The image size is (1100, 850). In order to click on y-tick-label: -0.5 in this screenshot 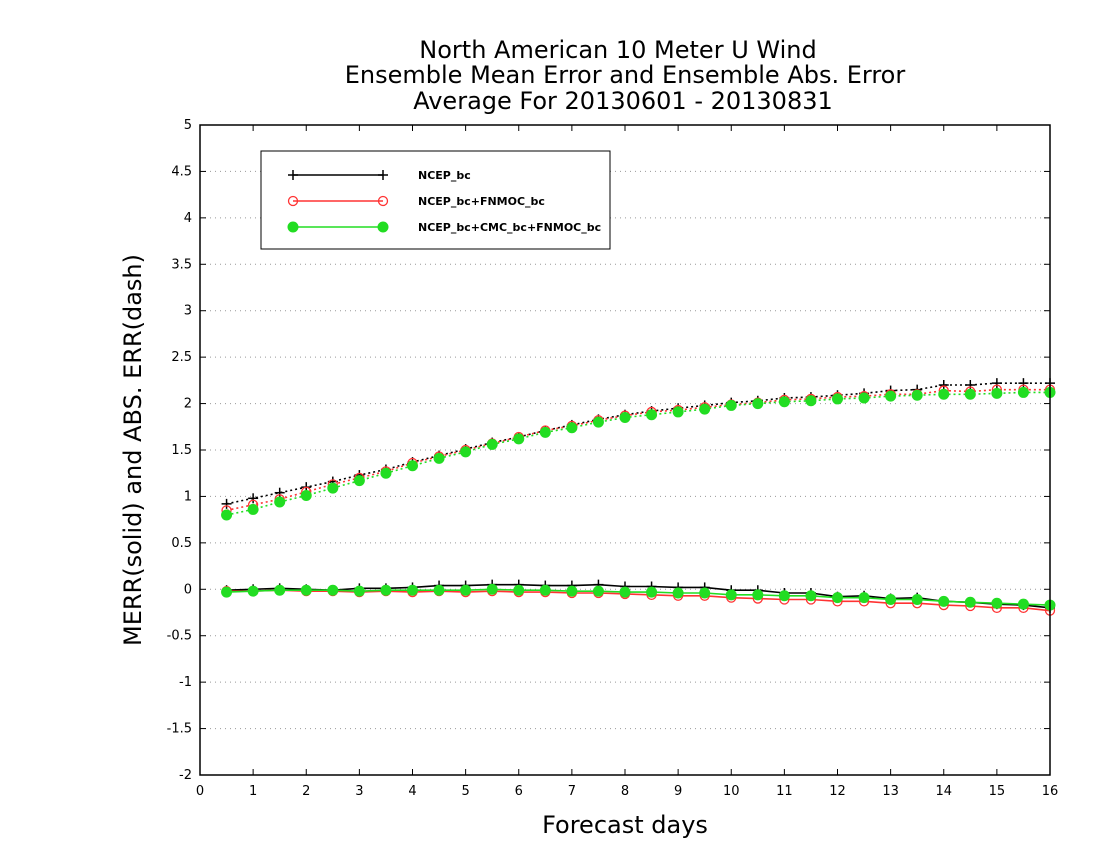, I will do `click(179, 636)`.